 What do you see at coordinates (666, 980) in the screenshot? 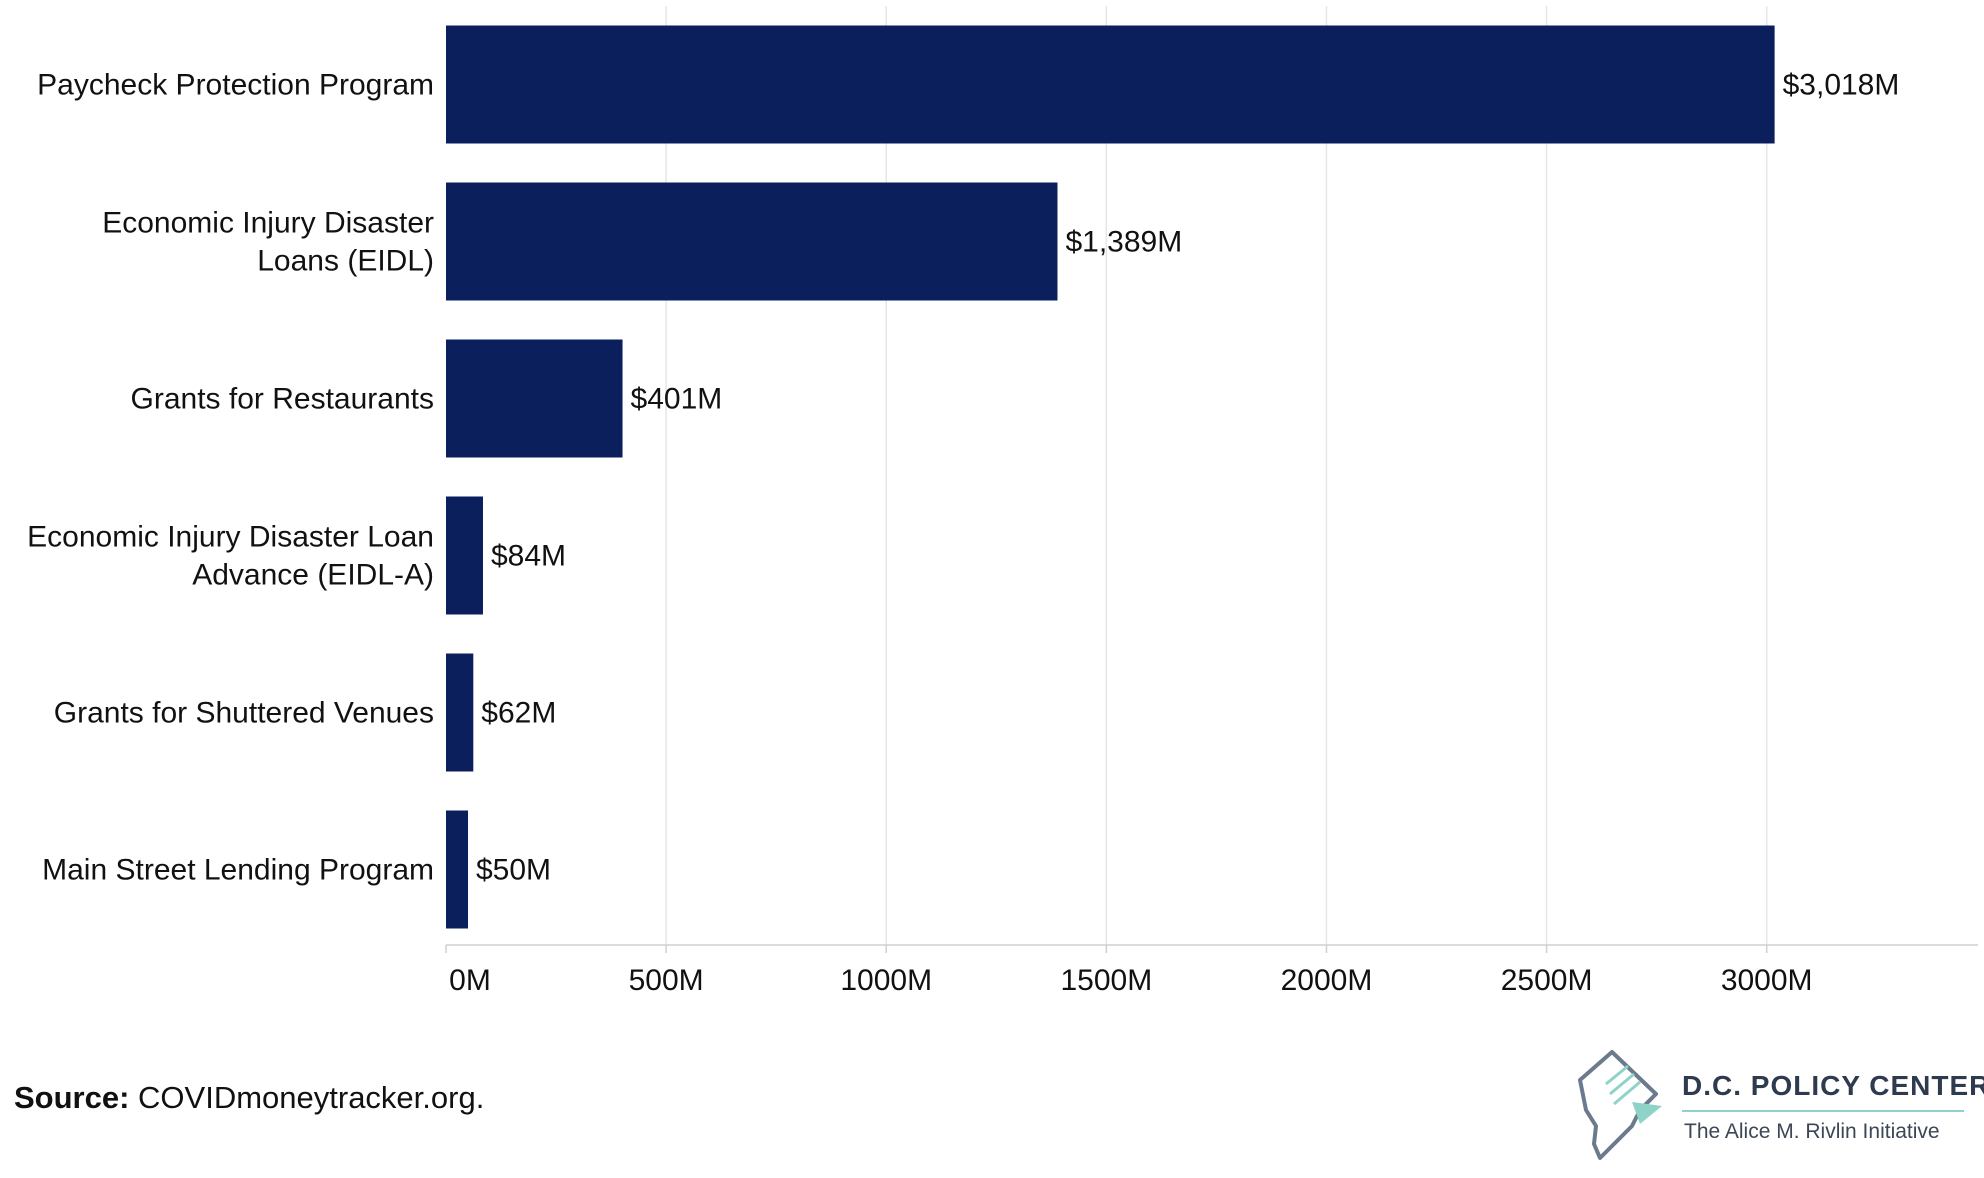
I see `x-tick-label: 500M` at bounding box center [666, 980].